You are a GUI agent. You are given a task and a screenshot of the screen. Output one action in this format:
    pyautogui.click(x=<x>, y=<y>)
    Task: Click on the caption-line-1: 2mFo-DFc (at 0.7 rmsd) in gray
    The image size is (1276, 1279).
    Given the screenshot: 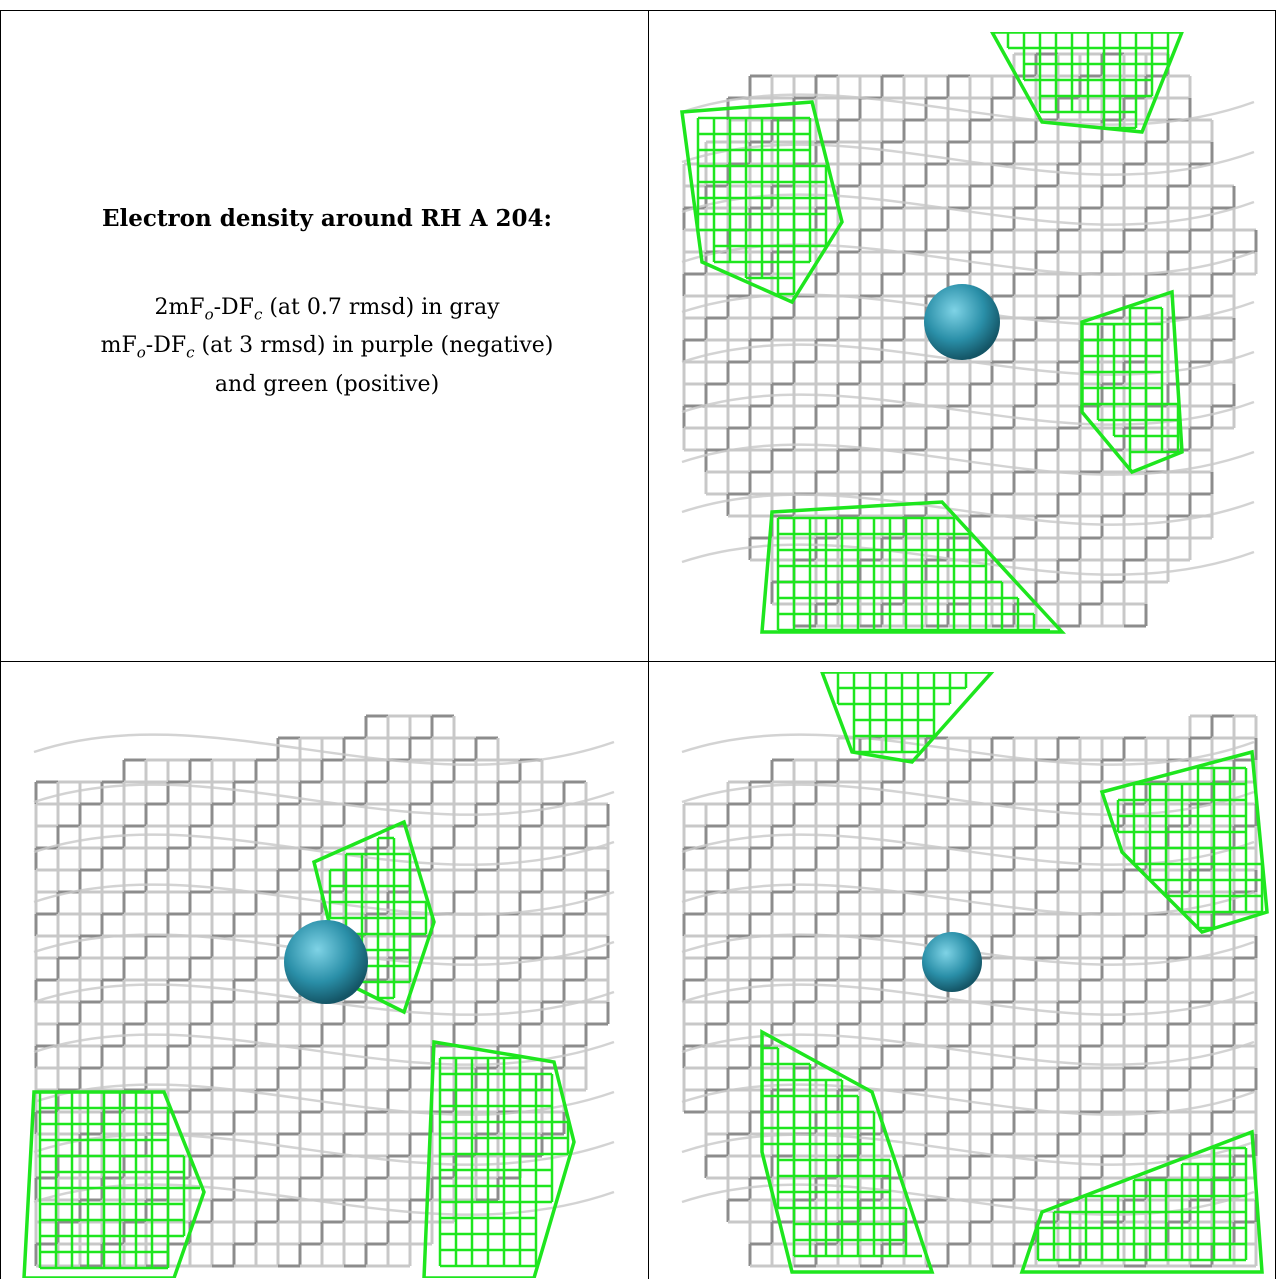 What is the action you would take?
    pyautogui.click(x=327, y=309)
    